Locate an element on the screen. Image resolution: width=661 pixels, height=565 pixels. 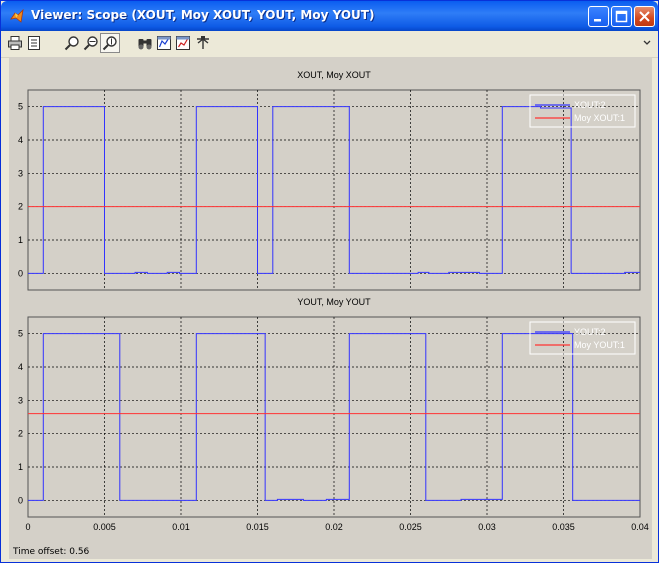
zoom-button is located at coordinates (72, 43).